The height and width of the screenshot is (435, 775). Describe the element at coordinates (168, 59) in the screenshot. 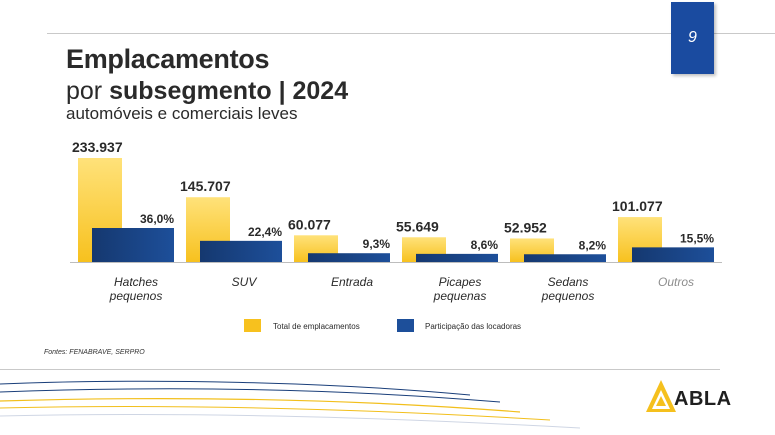

I see `page-title: Emplacamentos` at that location.